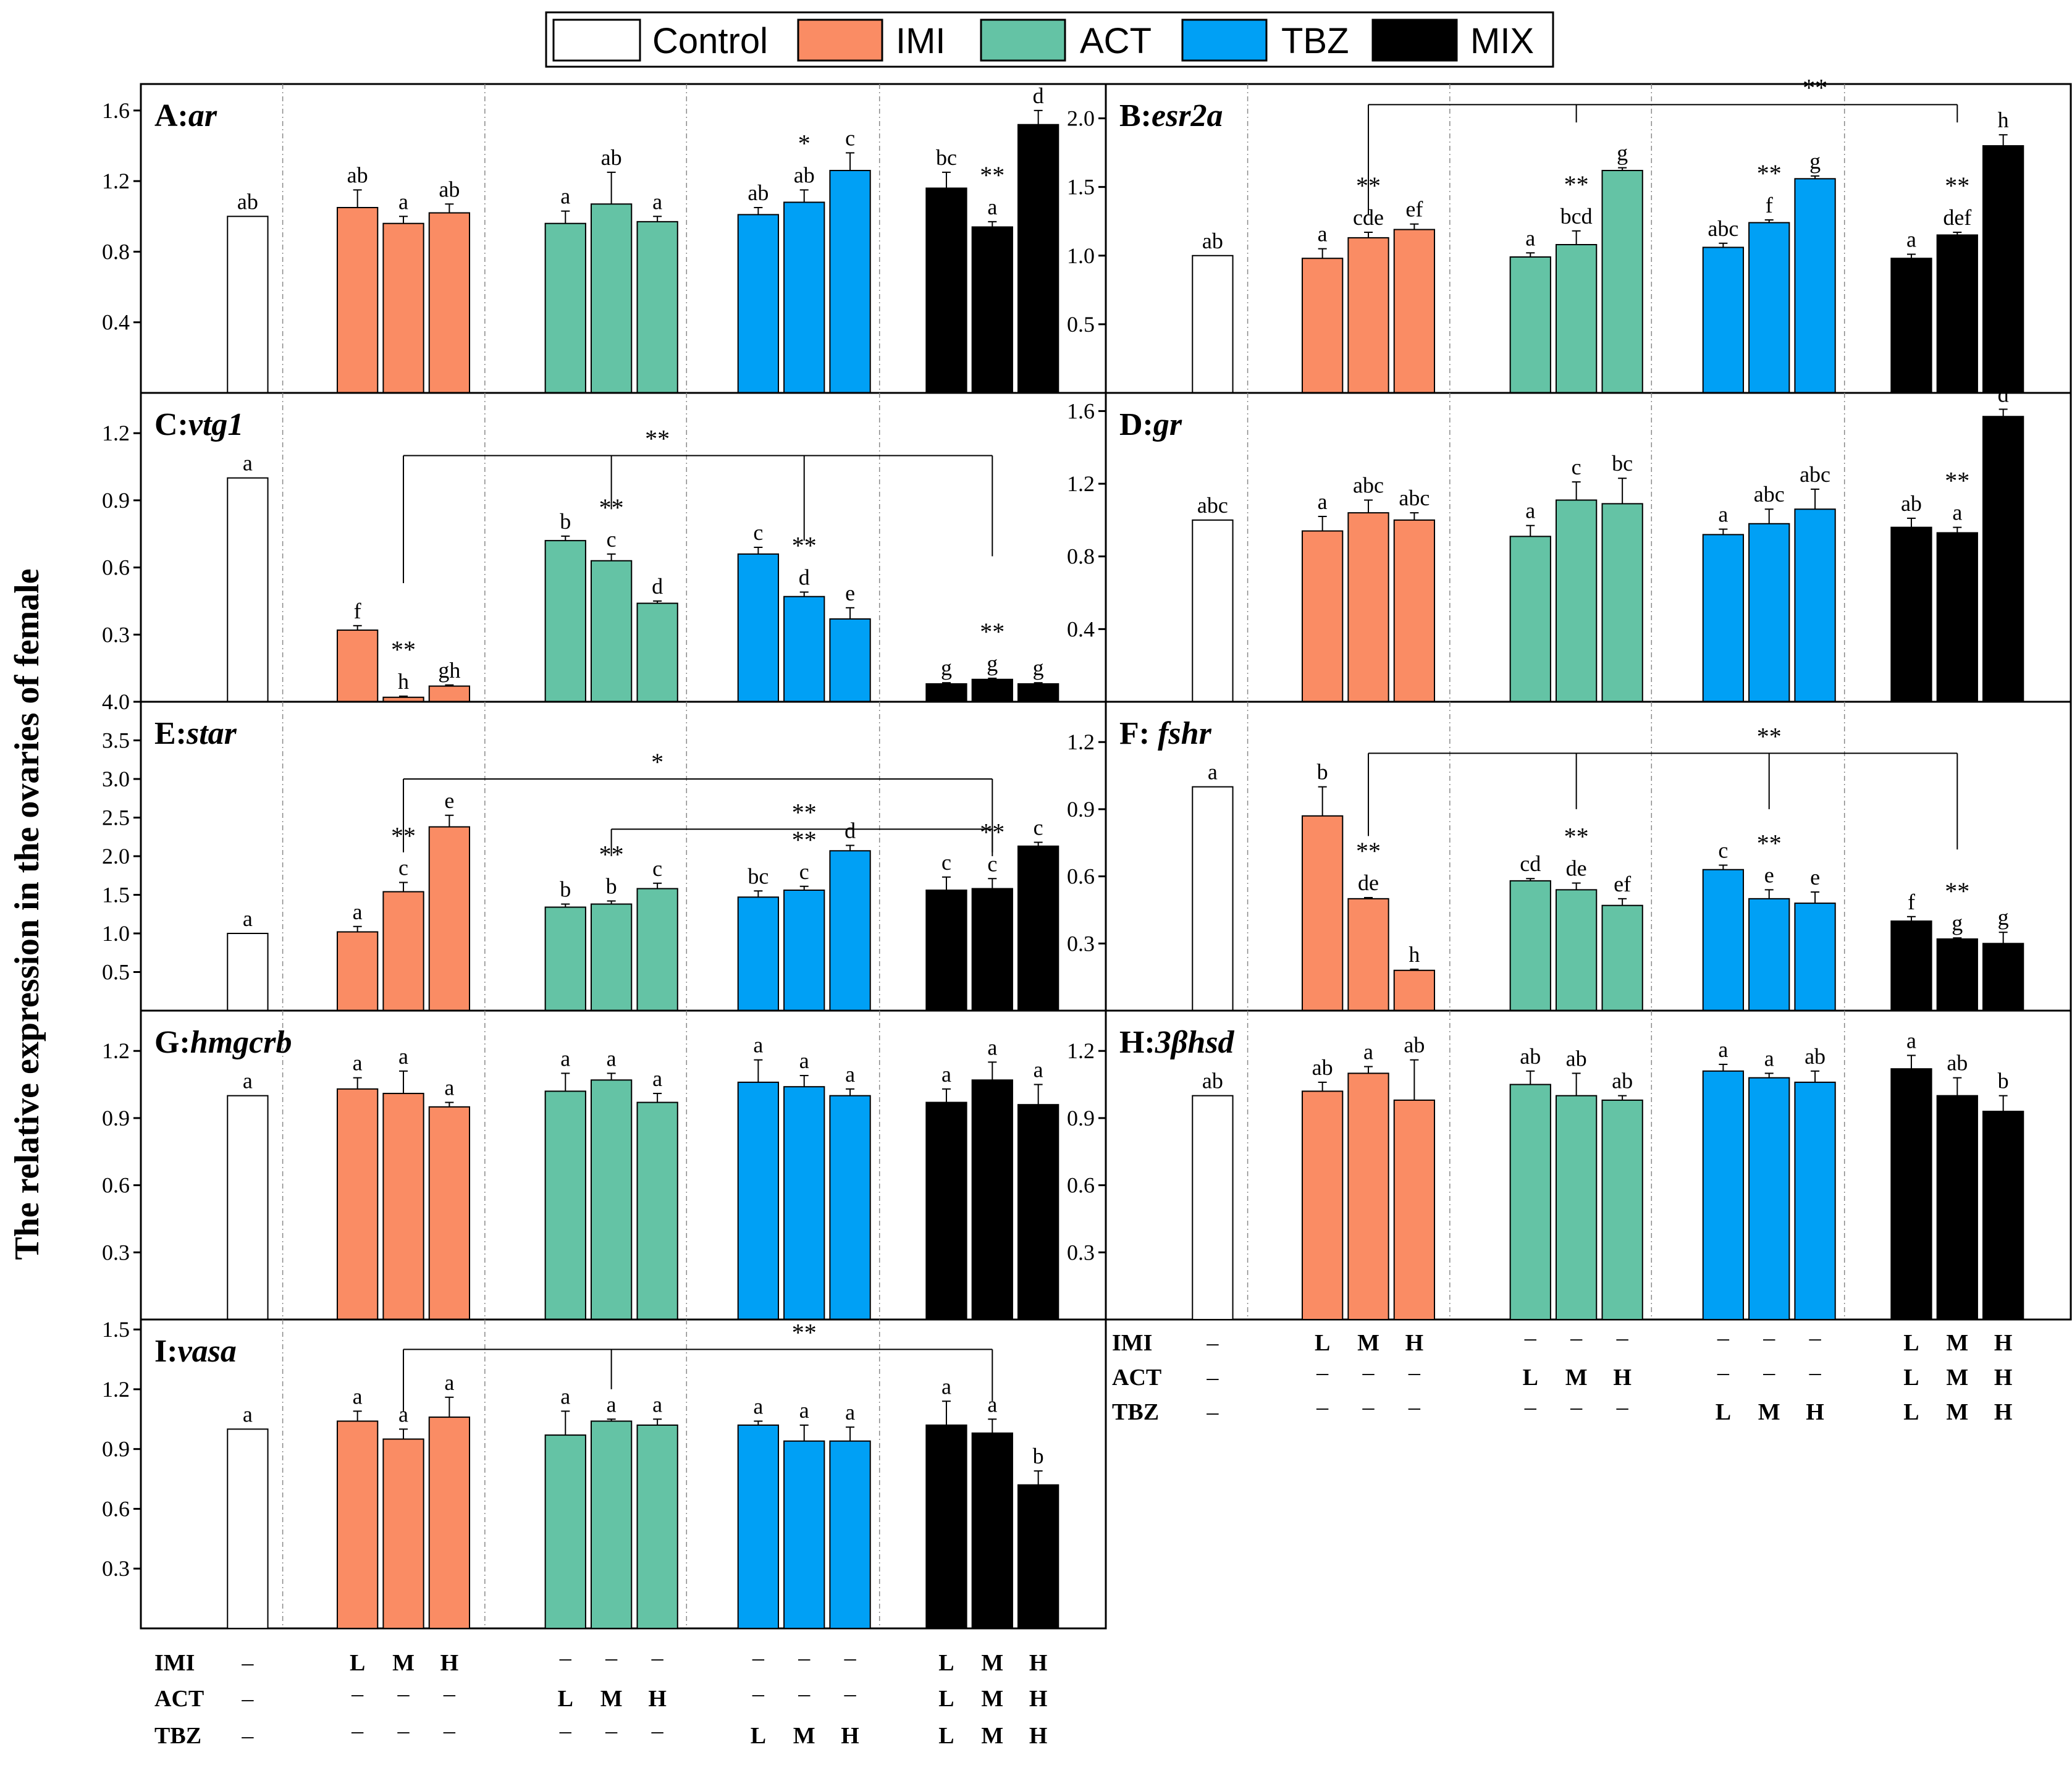 This screenshot has height=1768, width=2072. Describe the element at coordinates (116, 740) in the screenshot. I see `y-tick-label: 3.5` at that location.